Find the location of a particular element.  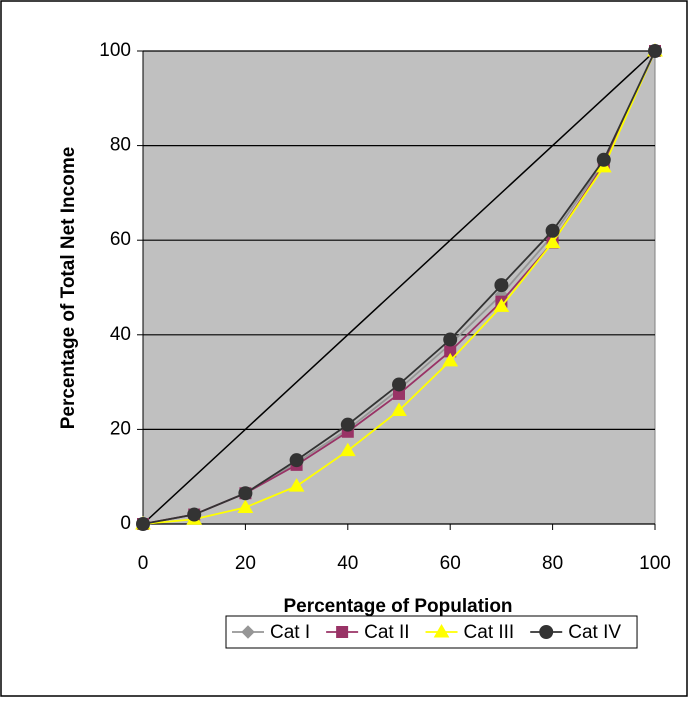

x-tick-label: 20 is located at coordinates (245, 563).